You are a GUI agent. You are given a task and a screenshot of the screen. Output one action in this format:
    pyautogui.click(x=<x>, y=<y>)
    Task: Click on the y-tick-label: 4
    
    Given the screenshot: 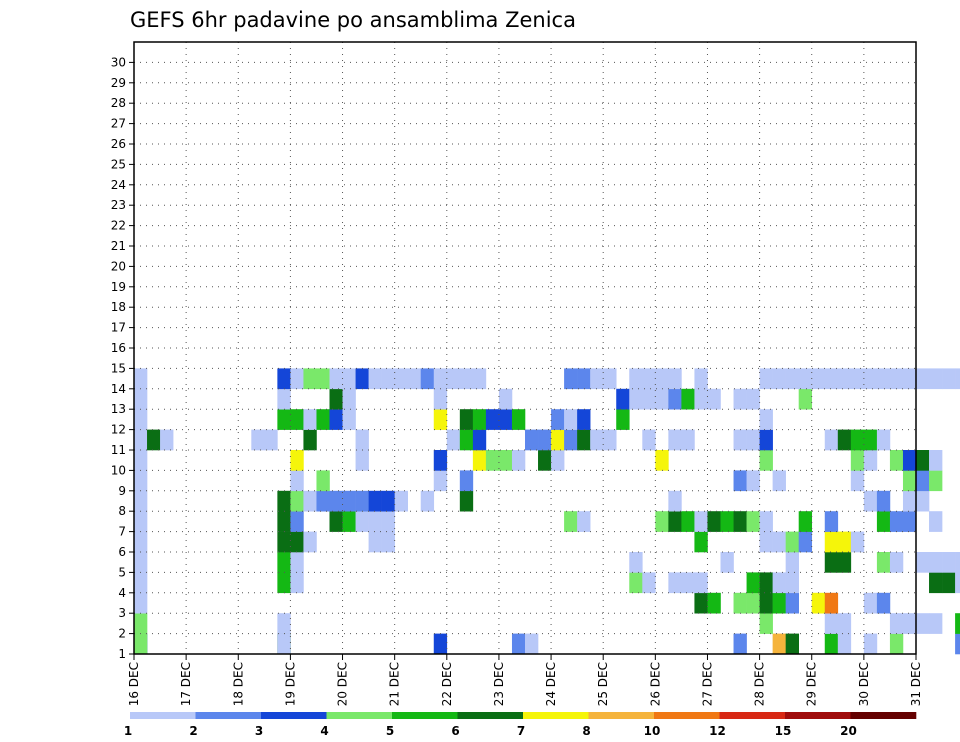 What is the action you would take?
    pyautogui.click(x=122, y=593)
    